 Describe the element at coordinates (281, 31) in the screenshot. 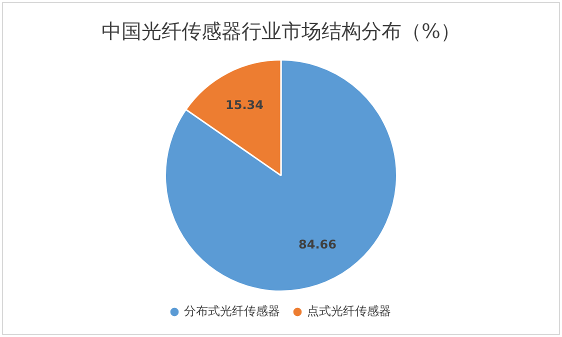

I see `chart-title: 中国光纤传感器行业市场结构分布（%）` at that location.